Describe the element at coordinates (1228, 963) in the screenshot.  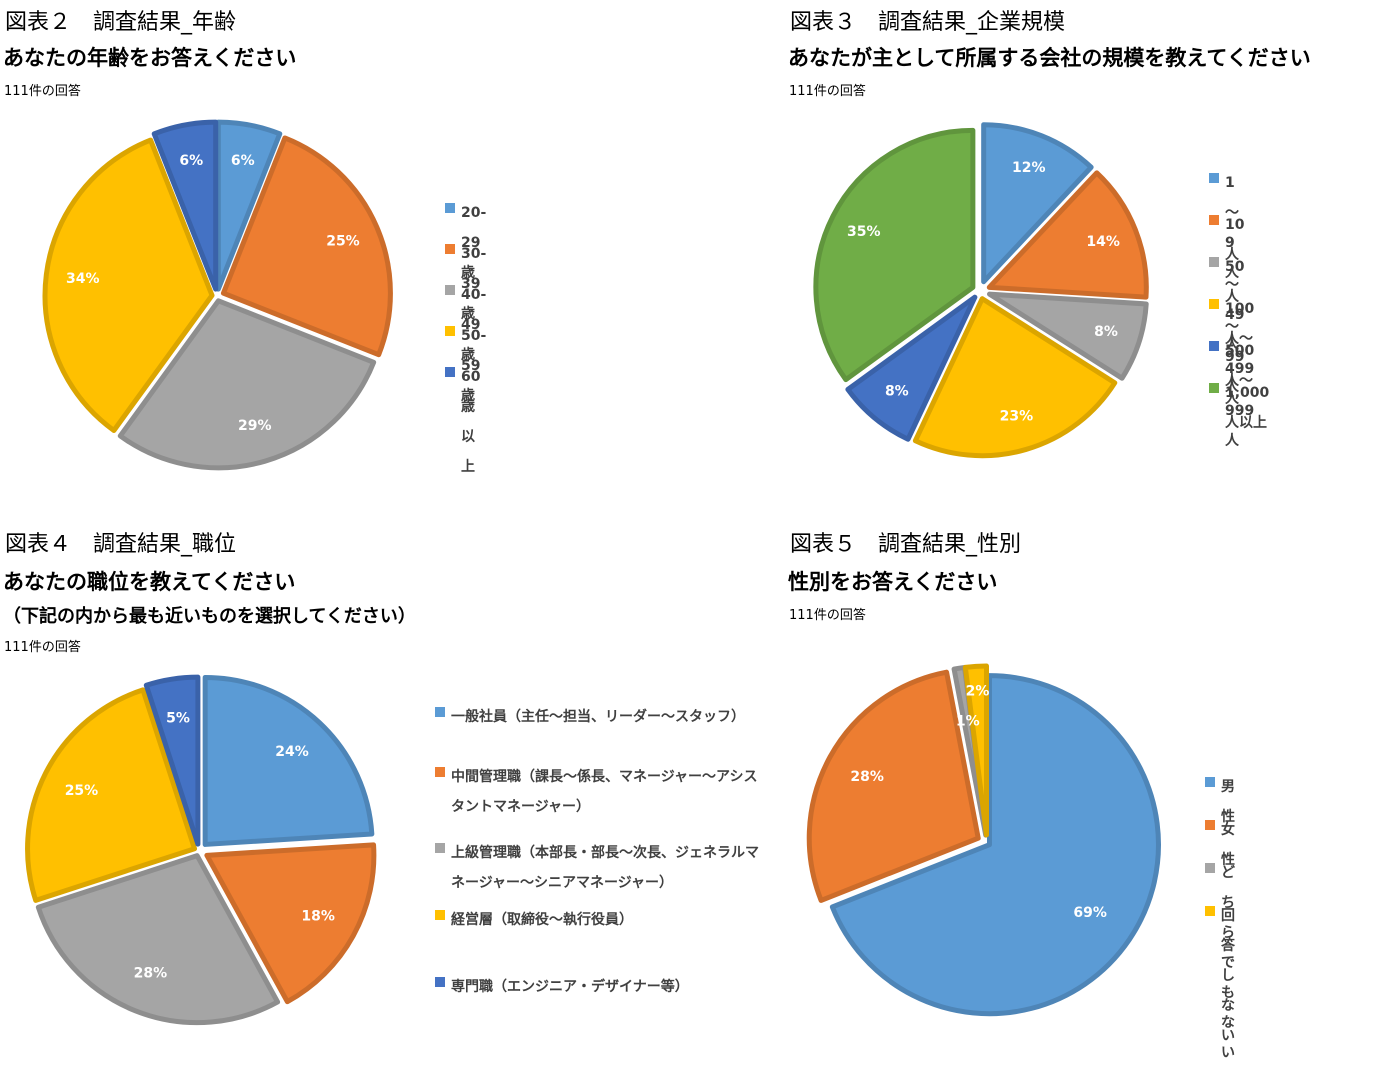
I see `legend-label: どちらでもない` at that location.